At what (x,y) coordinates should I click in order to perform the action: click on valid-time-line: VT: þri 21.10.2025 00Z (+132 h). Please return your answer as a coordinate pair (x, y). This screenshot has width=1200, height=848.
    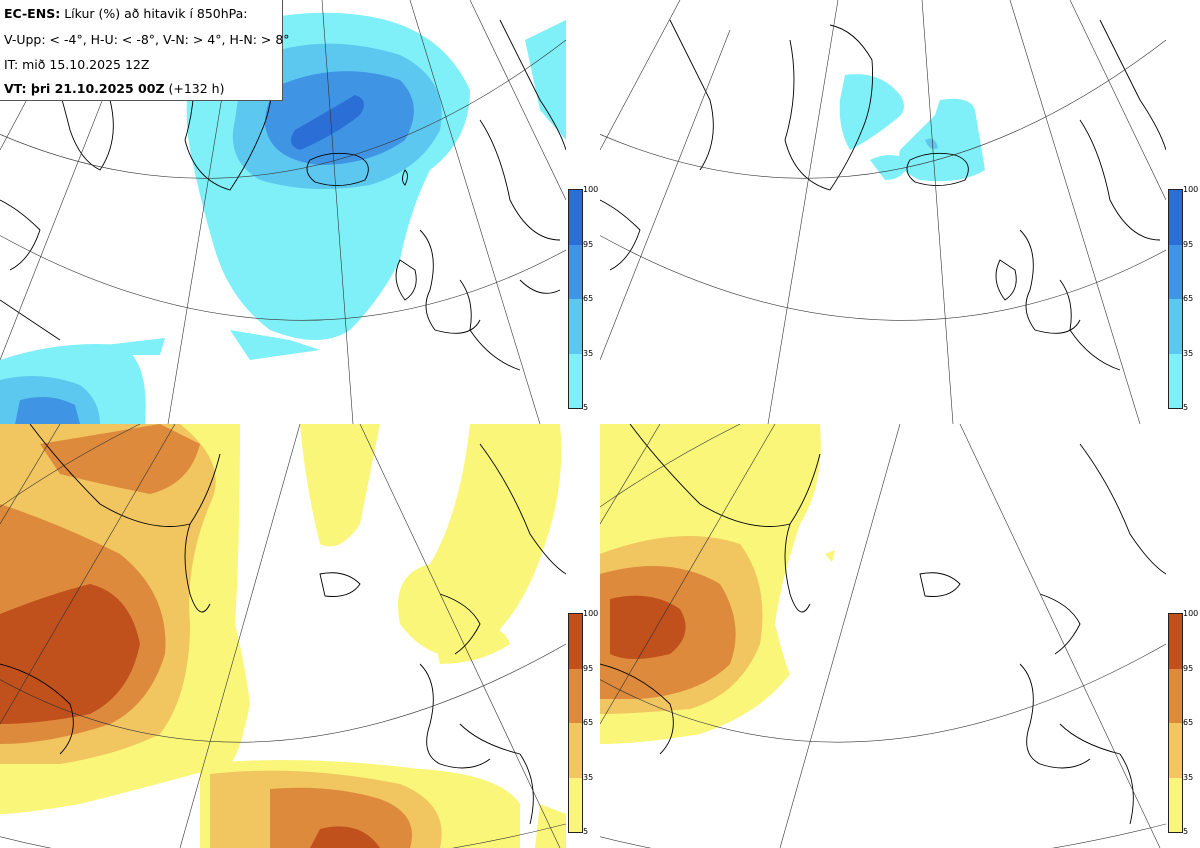
    Looking at the image, I should click on (114, 88).